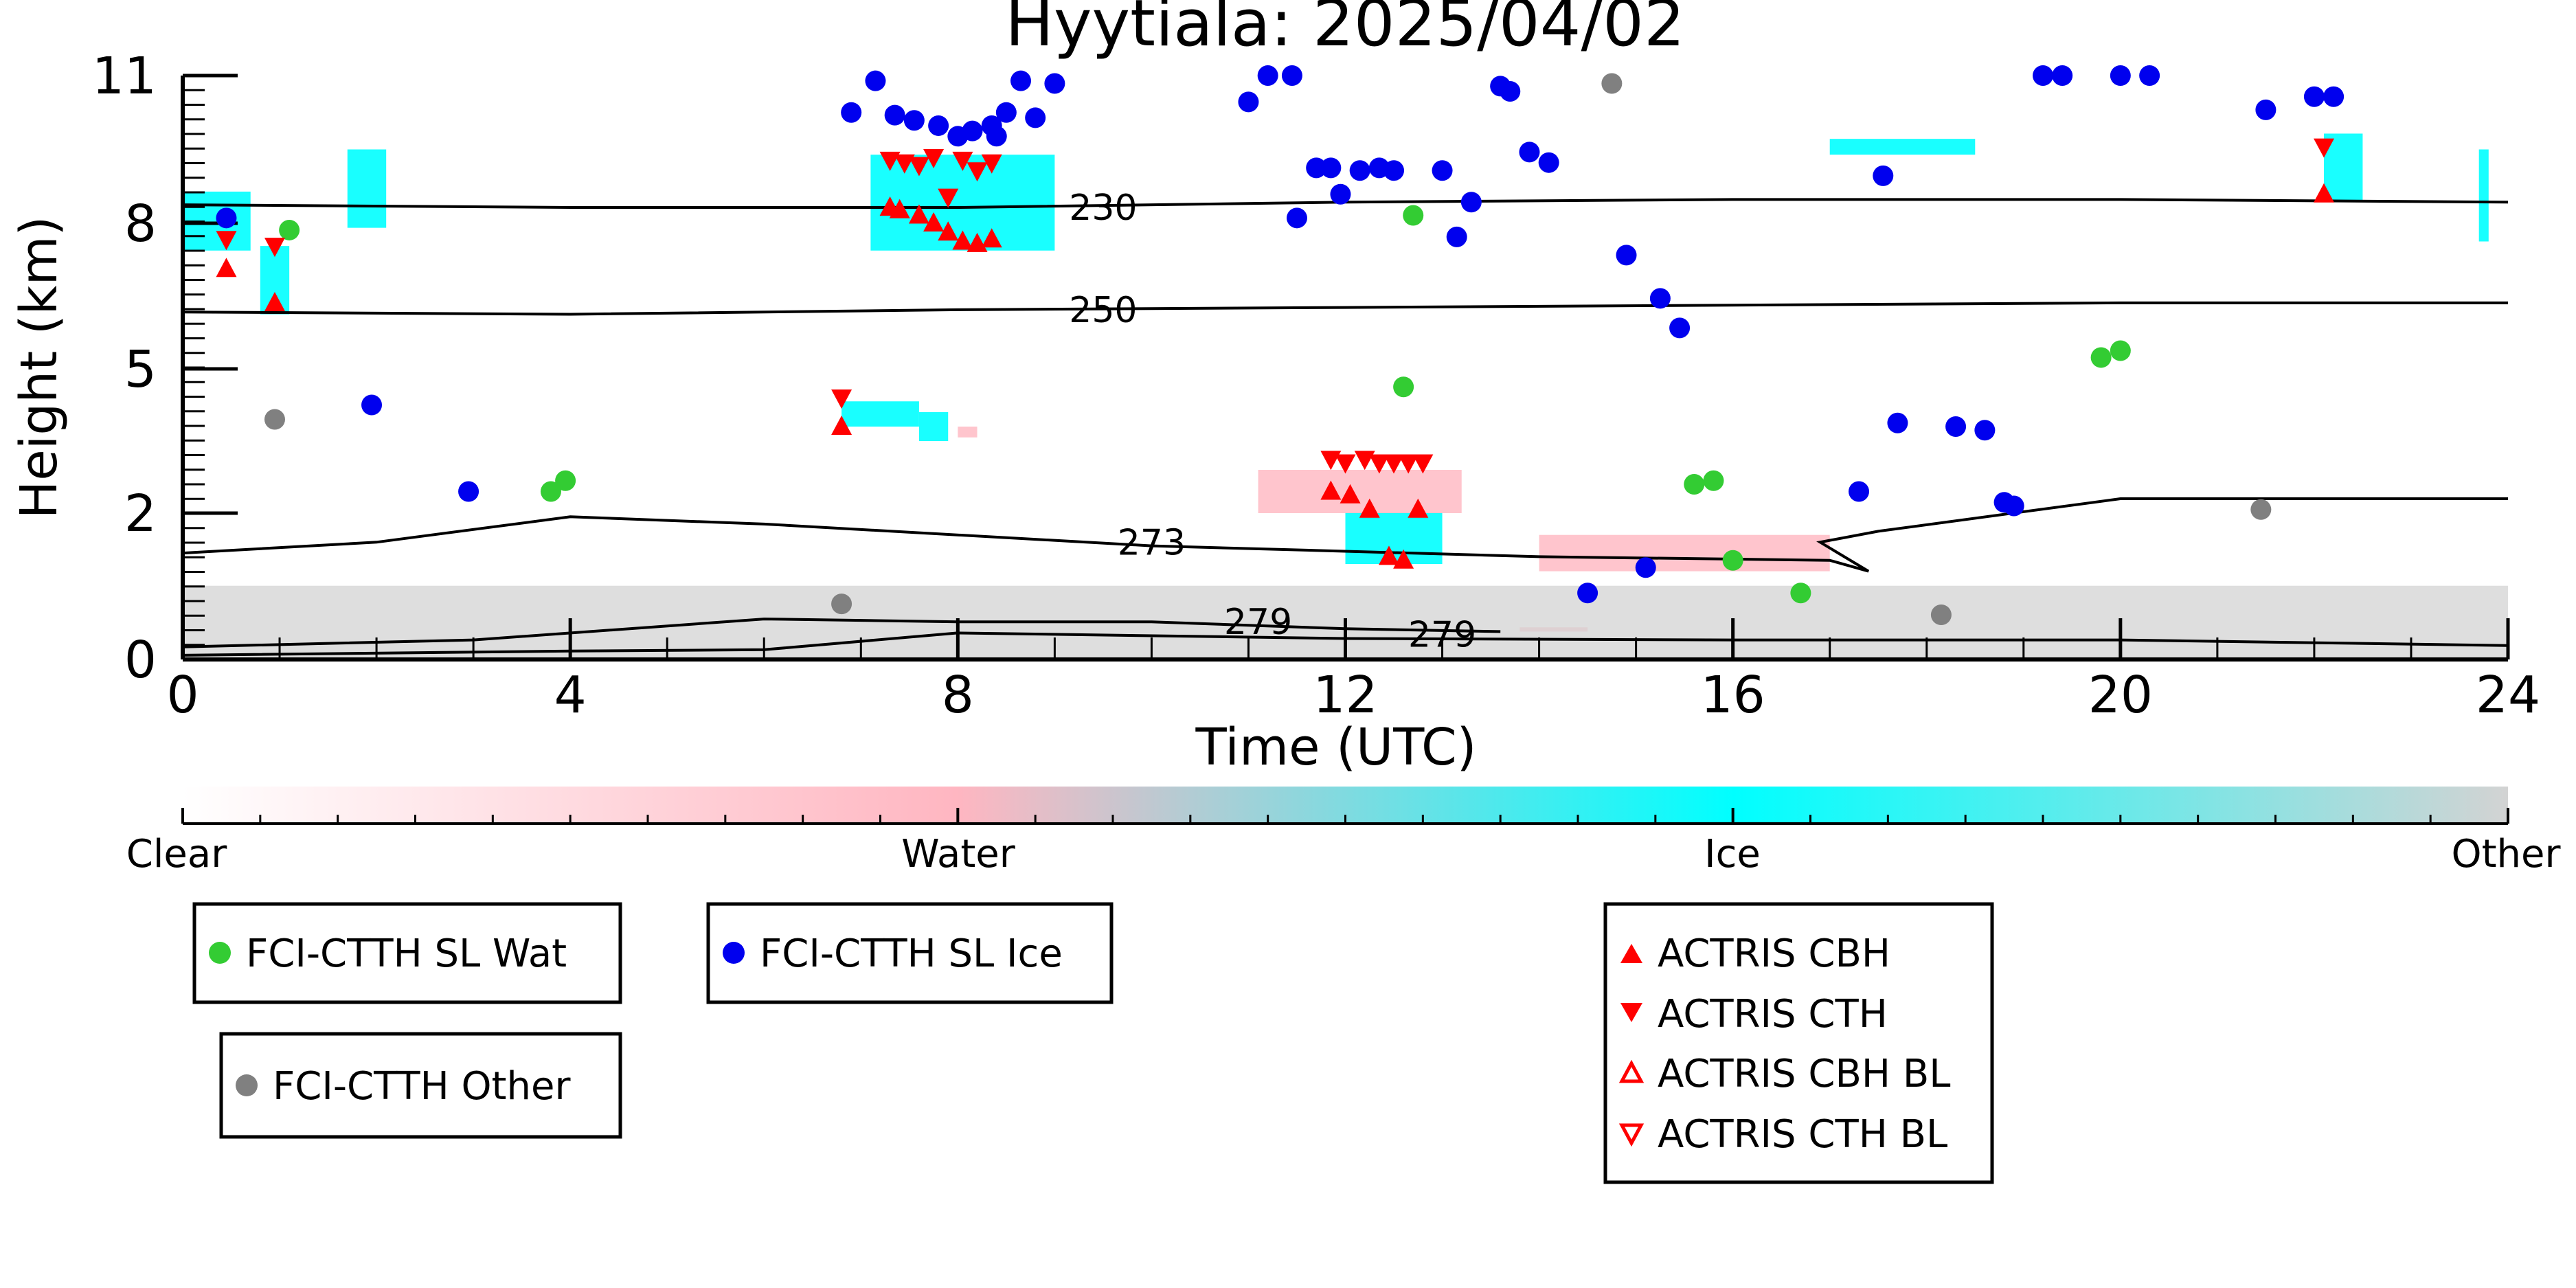 This screenshot has height=1288, width=2576. I want to click on y-tick-label: 5, so click(140, 369).